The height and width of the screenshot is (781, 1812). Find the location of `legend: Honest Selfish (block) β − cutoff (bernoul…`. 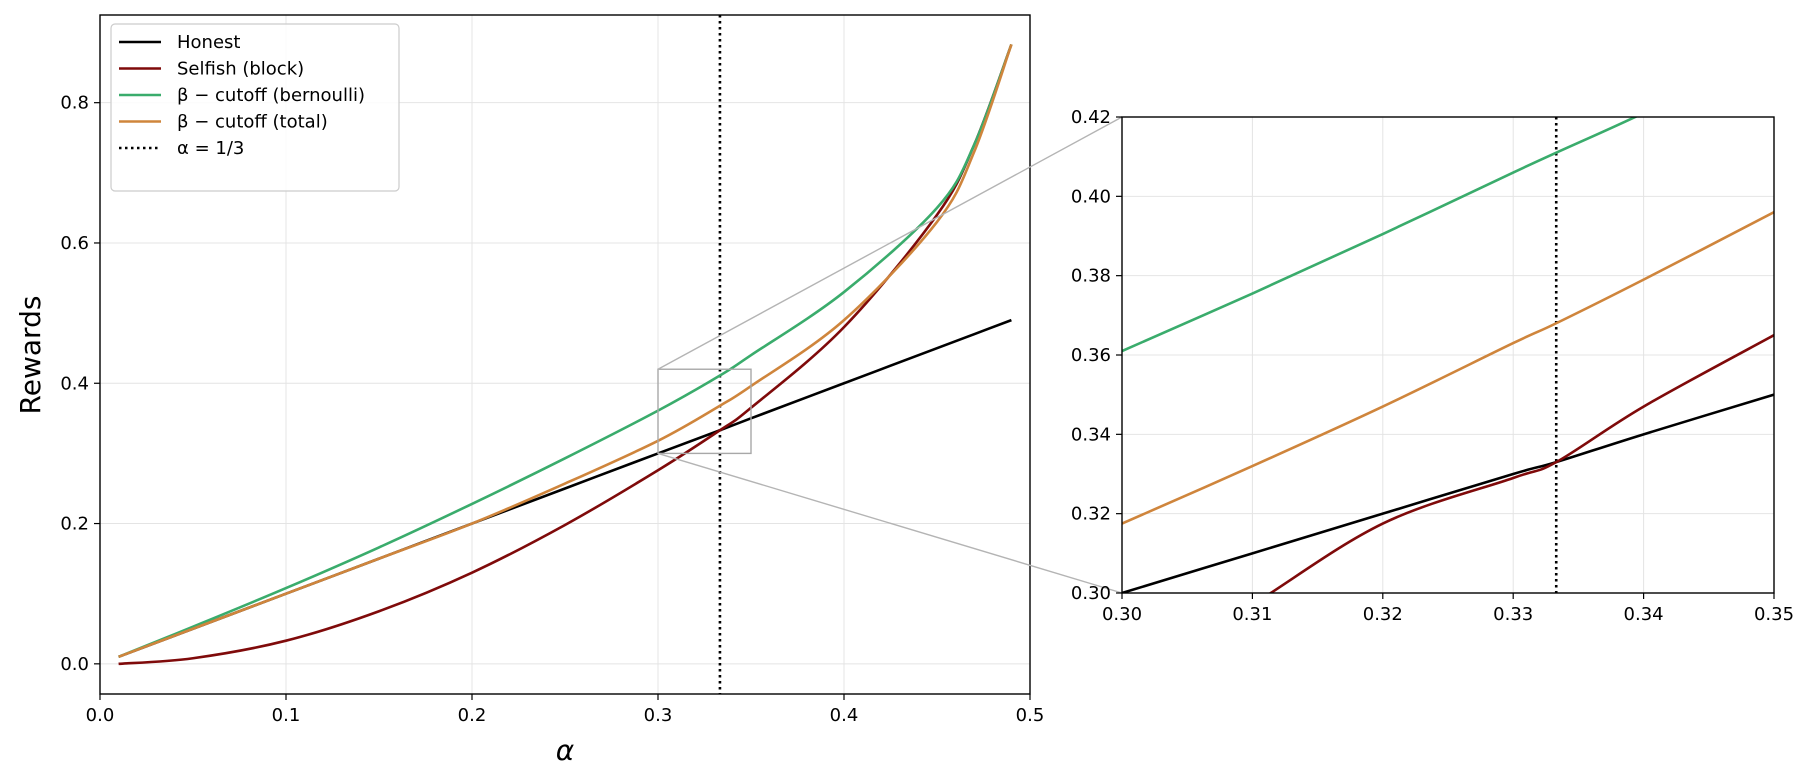

legend: Honest Selfish (block) β − cutoff (bernoul… is located at coordinates (255, 107).